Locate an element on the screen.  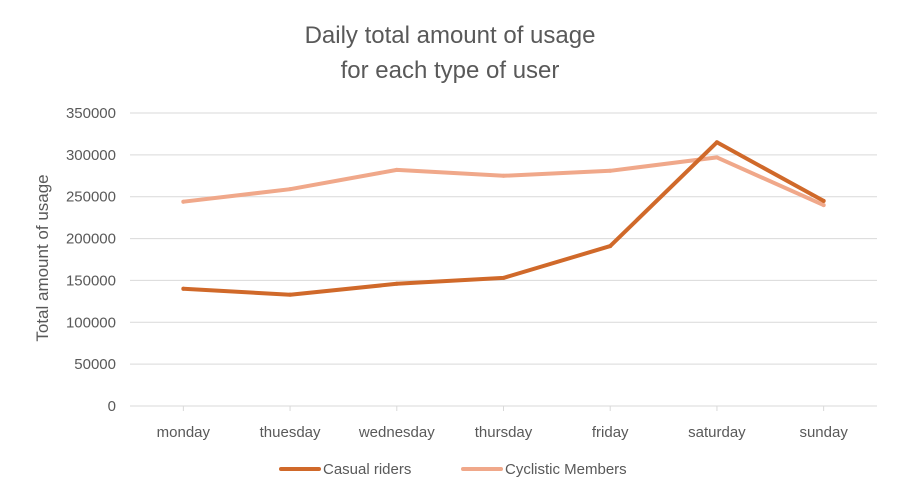
data-point-casual-riders-thuesday is located at coordinates (290, 294).